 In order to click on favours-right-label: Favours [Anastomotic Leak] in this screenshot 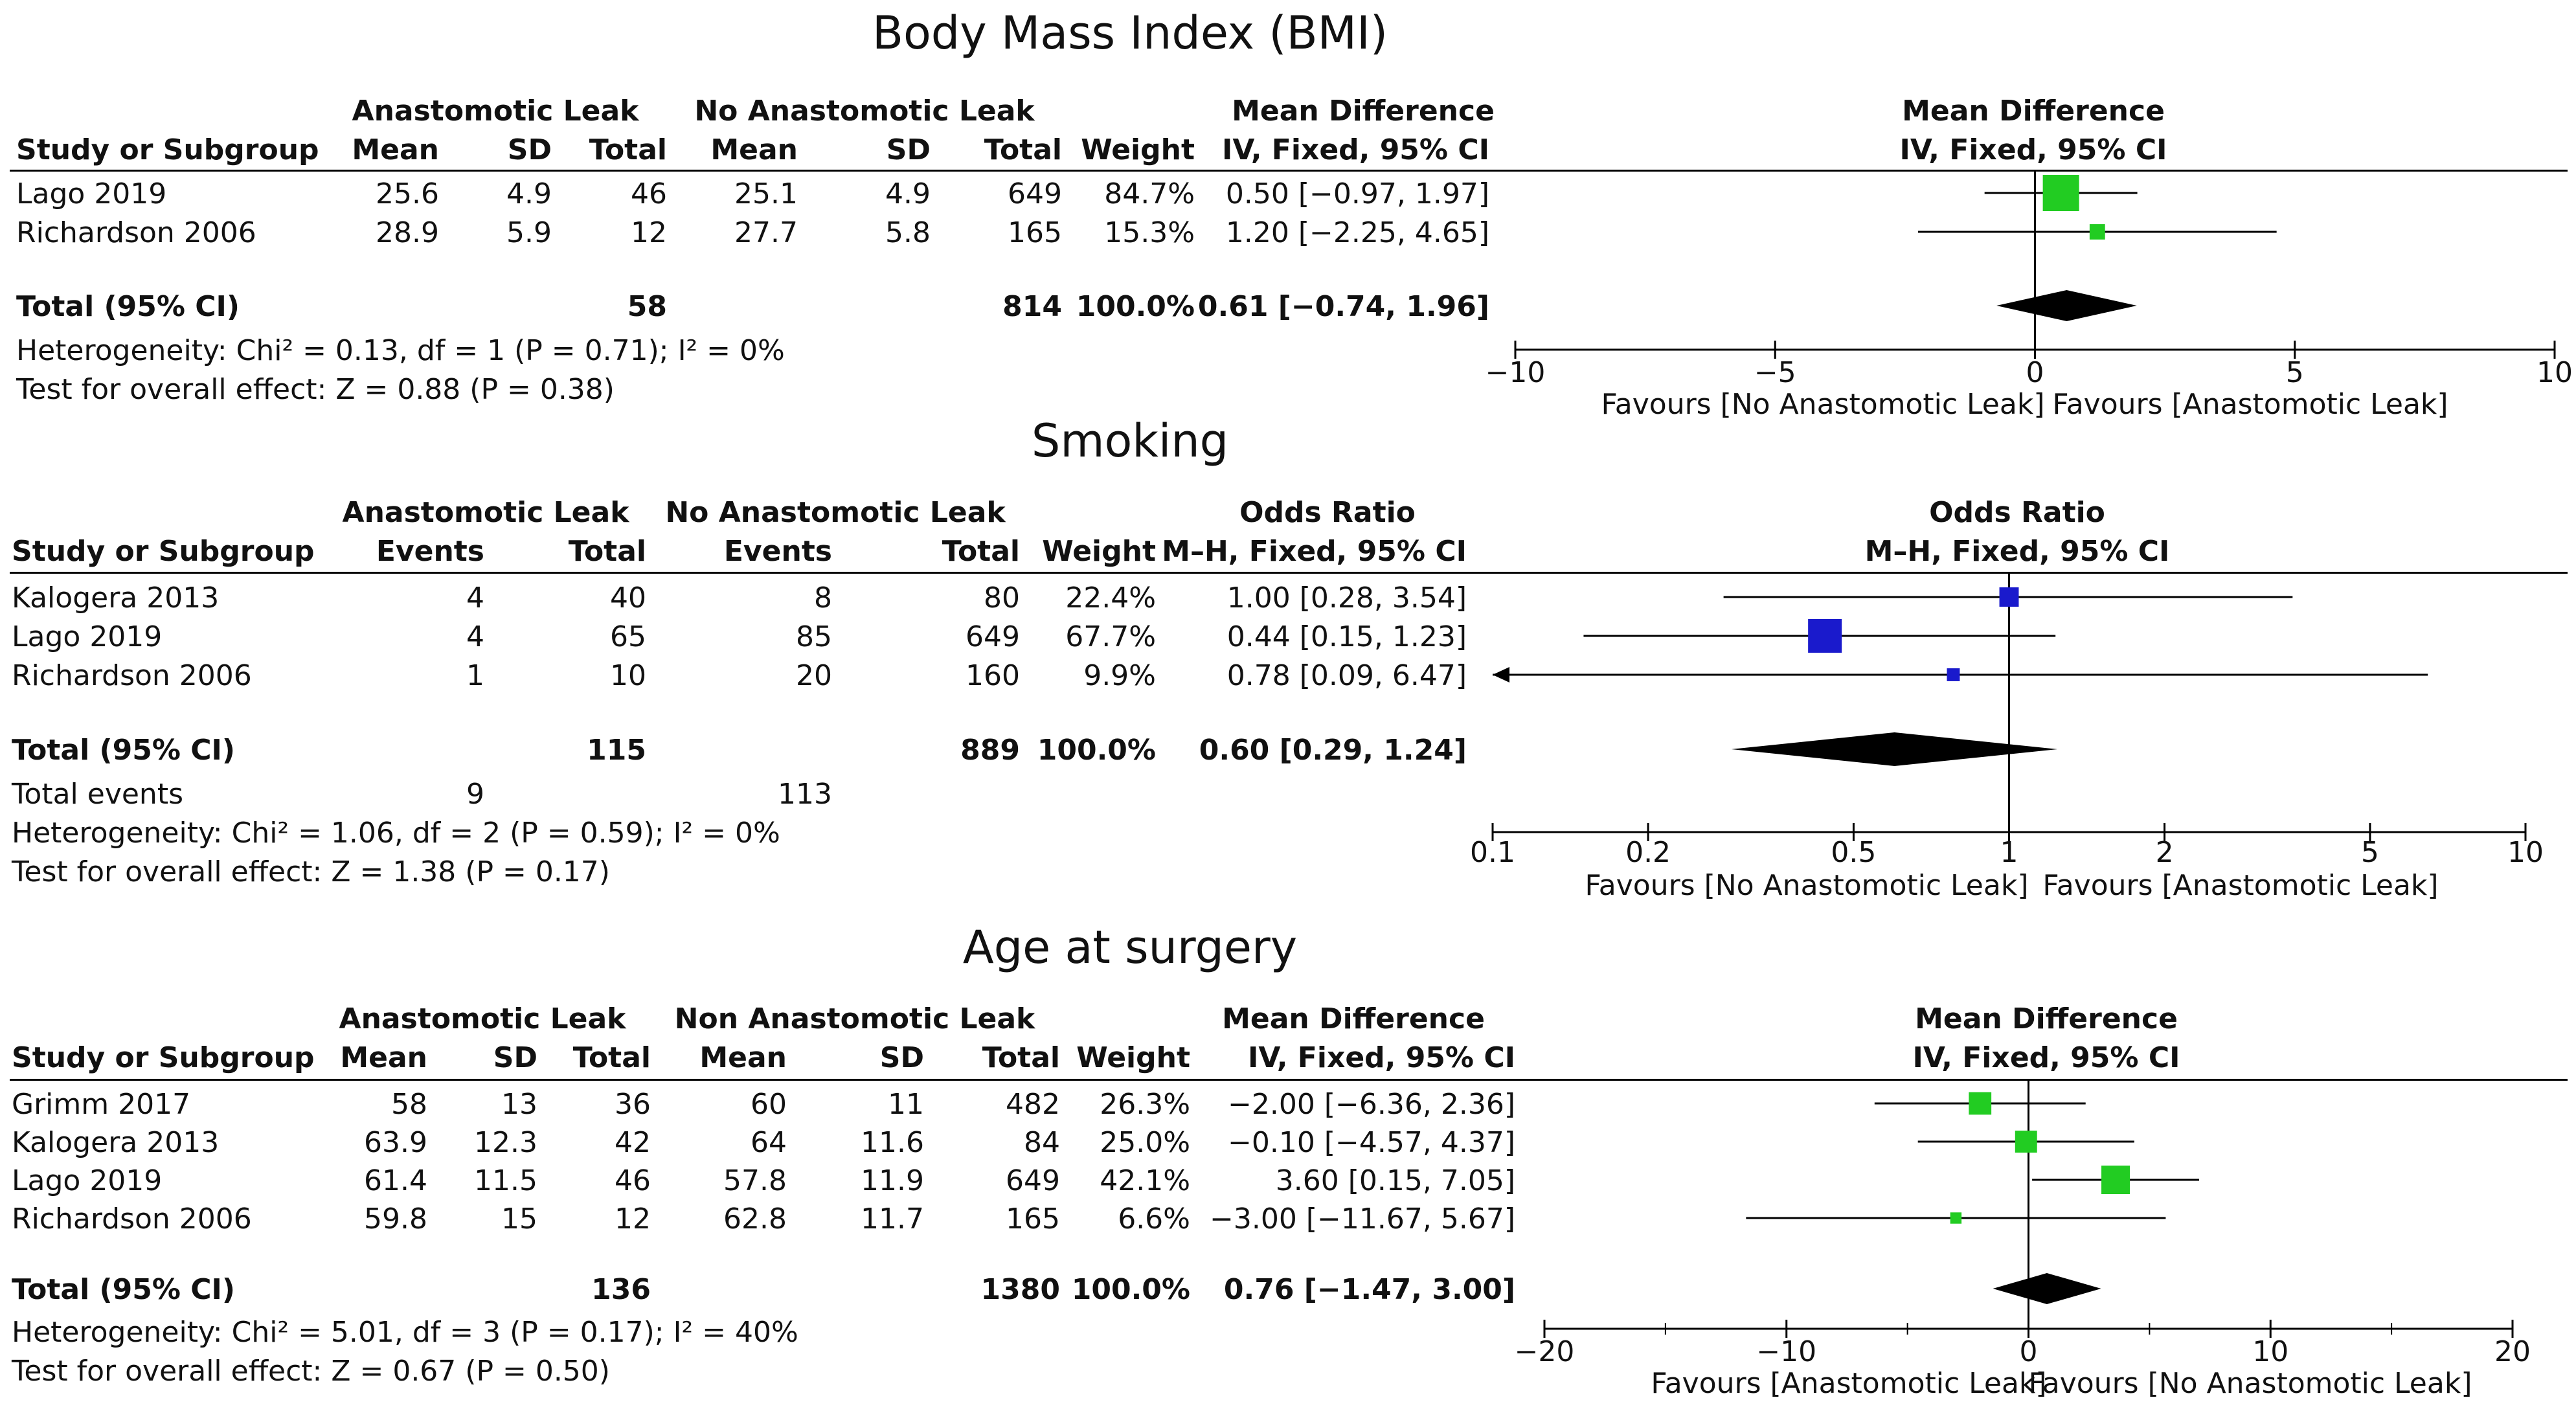, I will do `click(2240, 886)`.